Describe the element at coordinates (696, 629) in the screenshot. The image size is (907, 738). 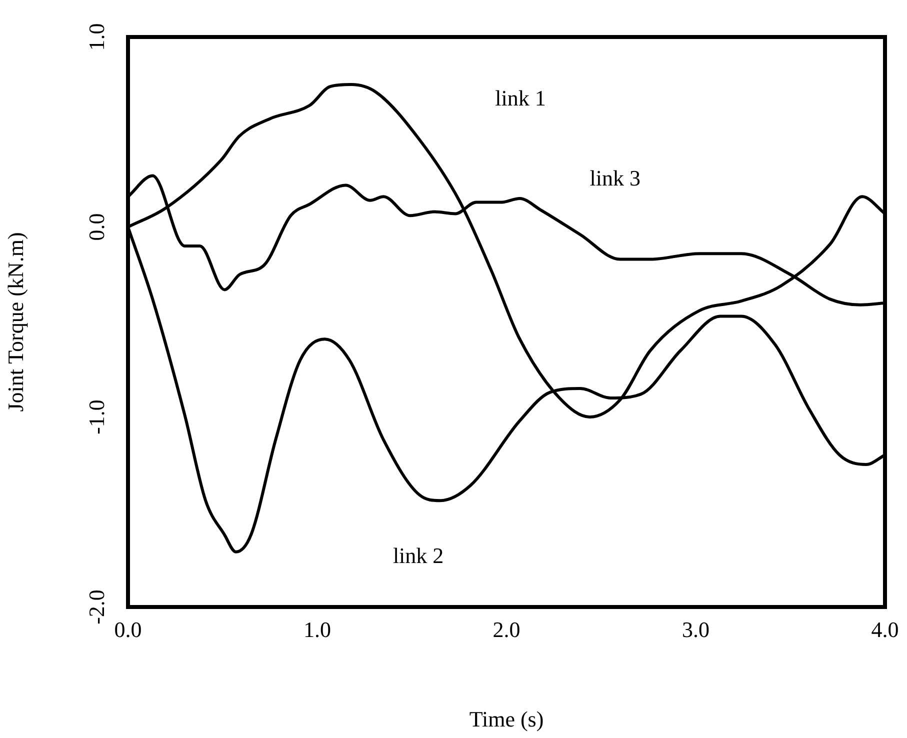
I see `x-tick-label: 3.0` at that location.